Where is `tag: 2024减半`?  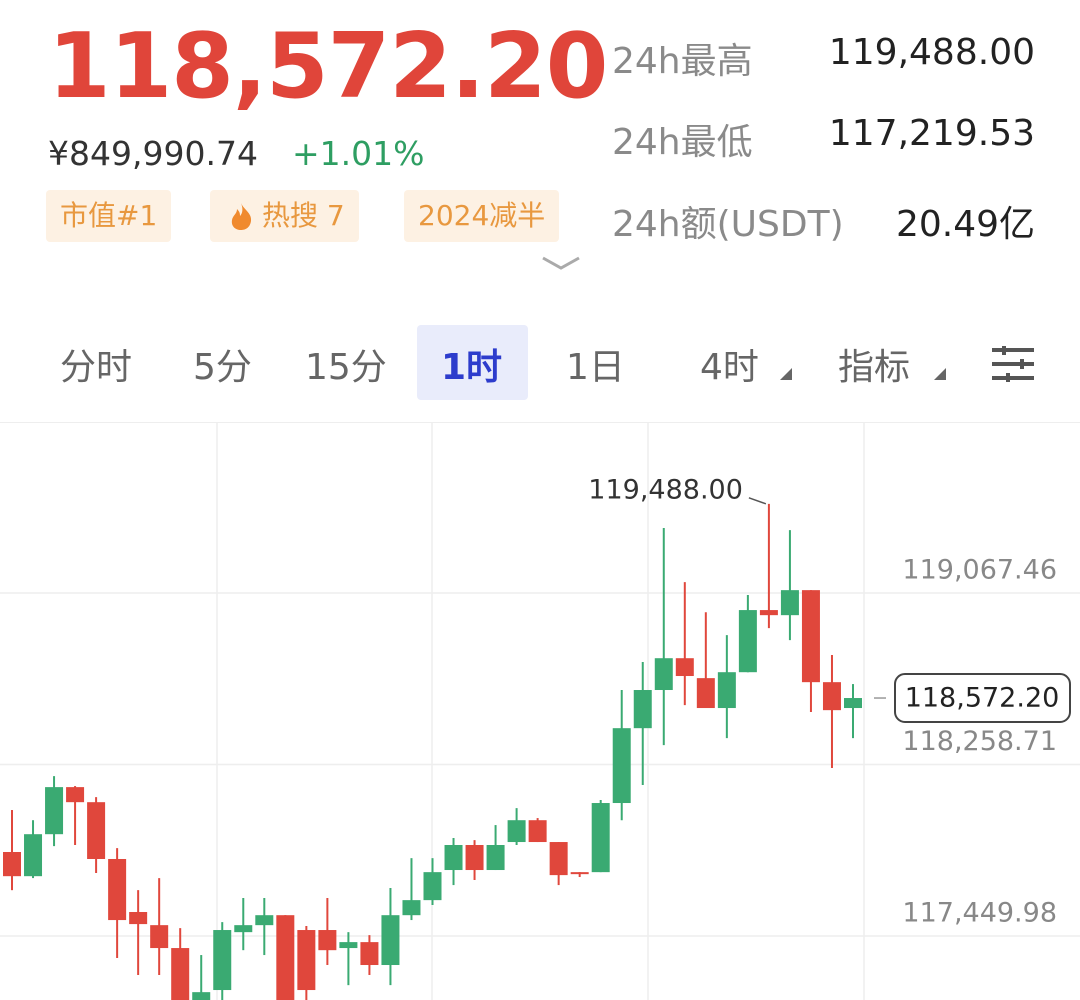 tag: 2024减半 is located at coordinates (482, 216).